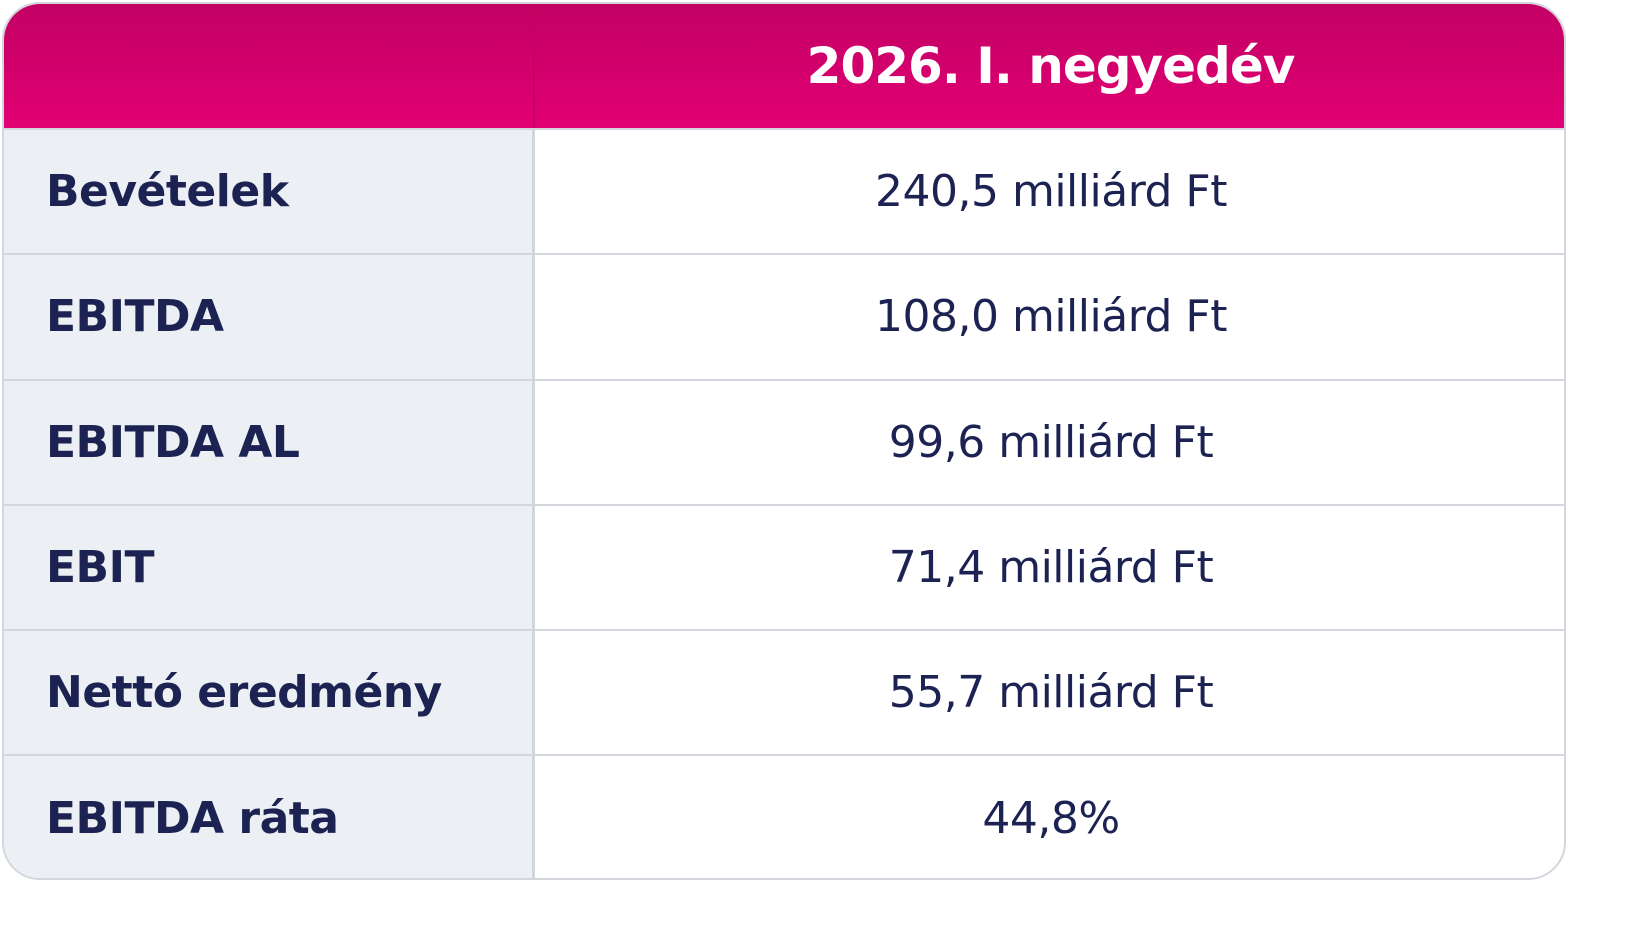  What do you see at coordinates (269, 66) in the screenshot?
I see `header-empty-cell` at bounding box center [269, 66].